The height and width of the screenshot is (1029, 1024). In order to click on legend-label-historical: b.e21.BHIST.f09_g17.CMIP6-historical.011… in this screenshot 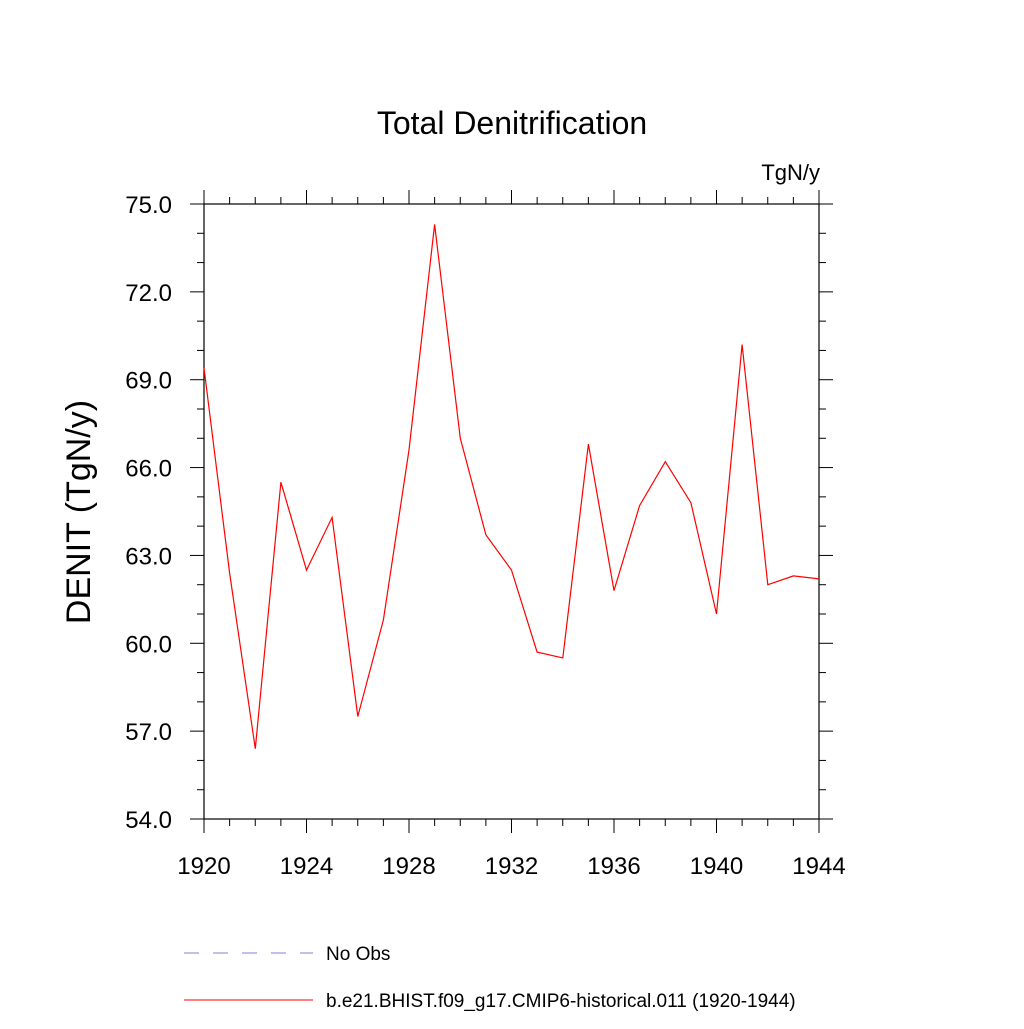, I will do `click(561, 1001)`.